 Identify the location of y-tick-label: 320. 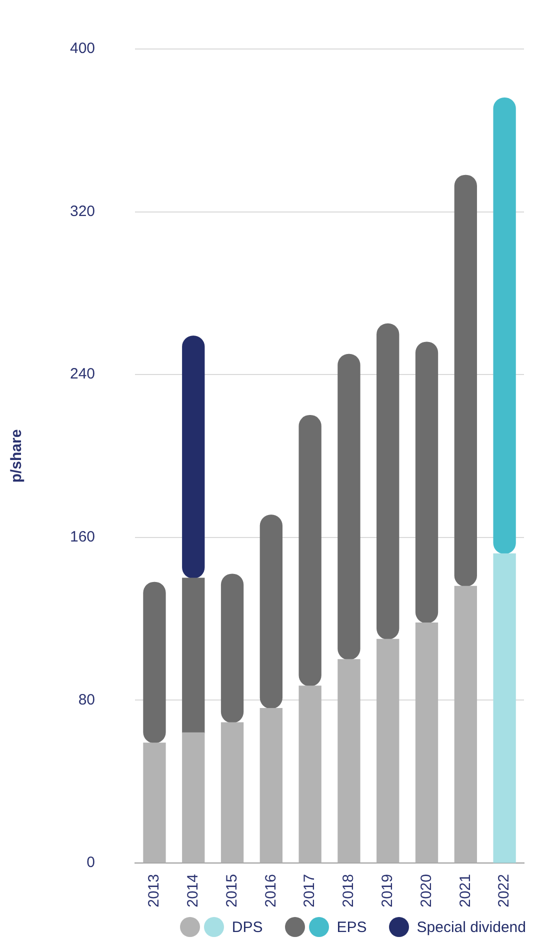
(83, 211).